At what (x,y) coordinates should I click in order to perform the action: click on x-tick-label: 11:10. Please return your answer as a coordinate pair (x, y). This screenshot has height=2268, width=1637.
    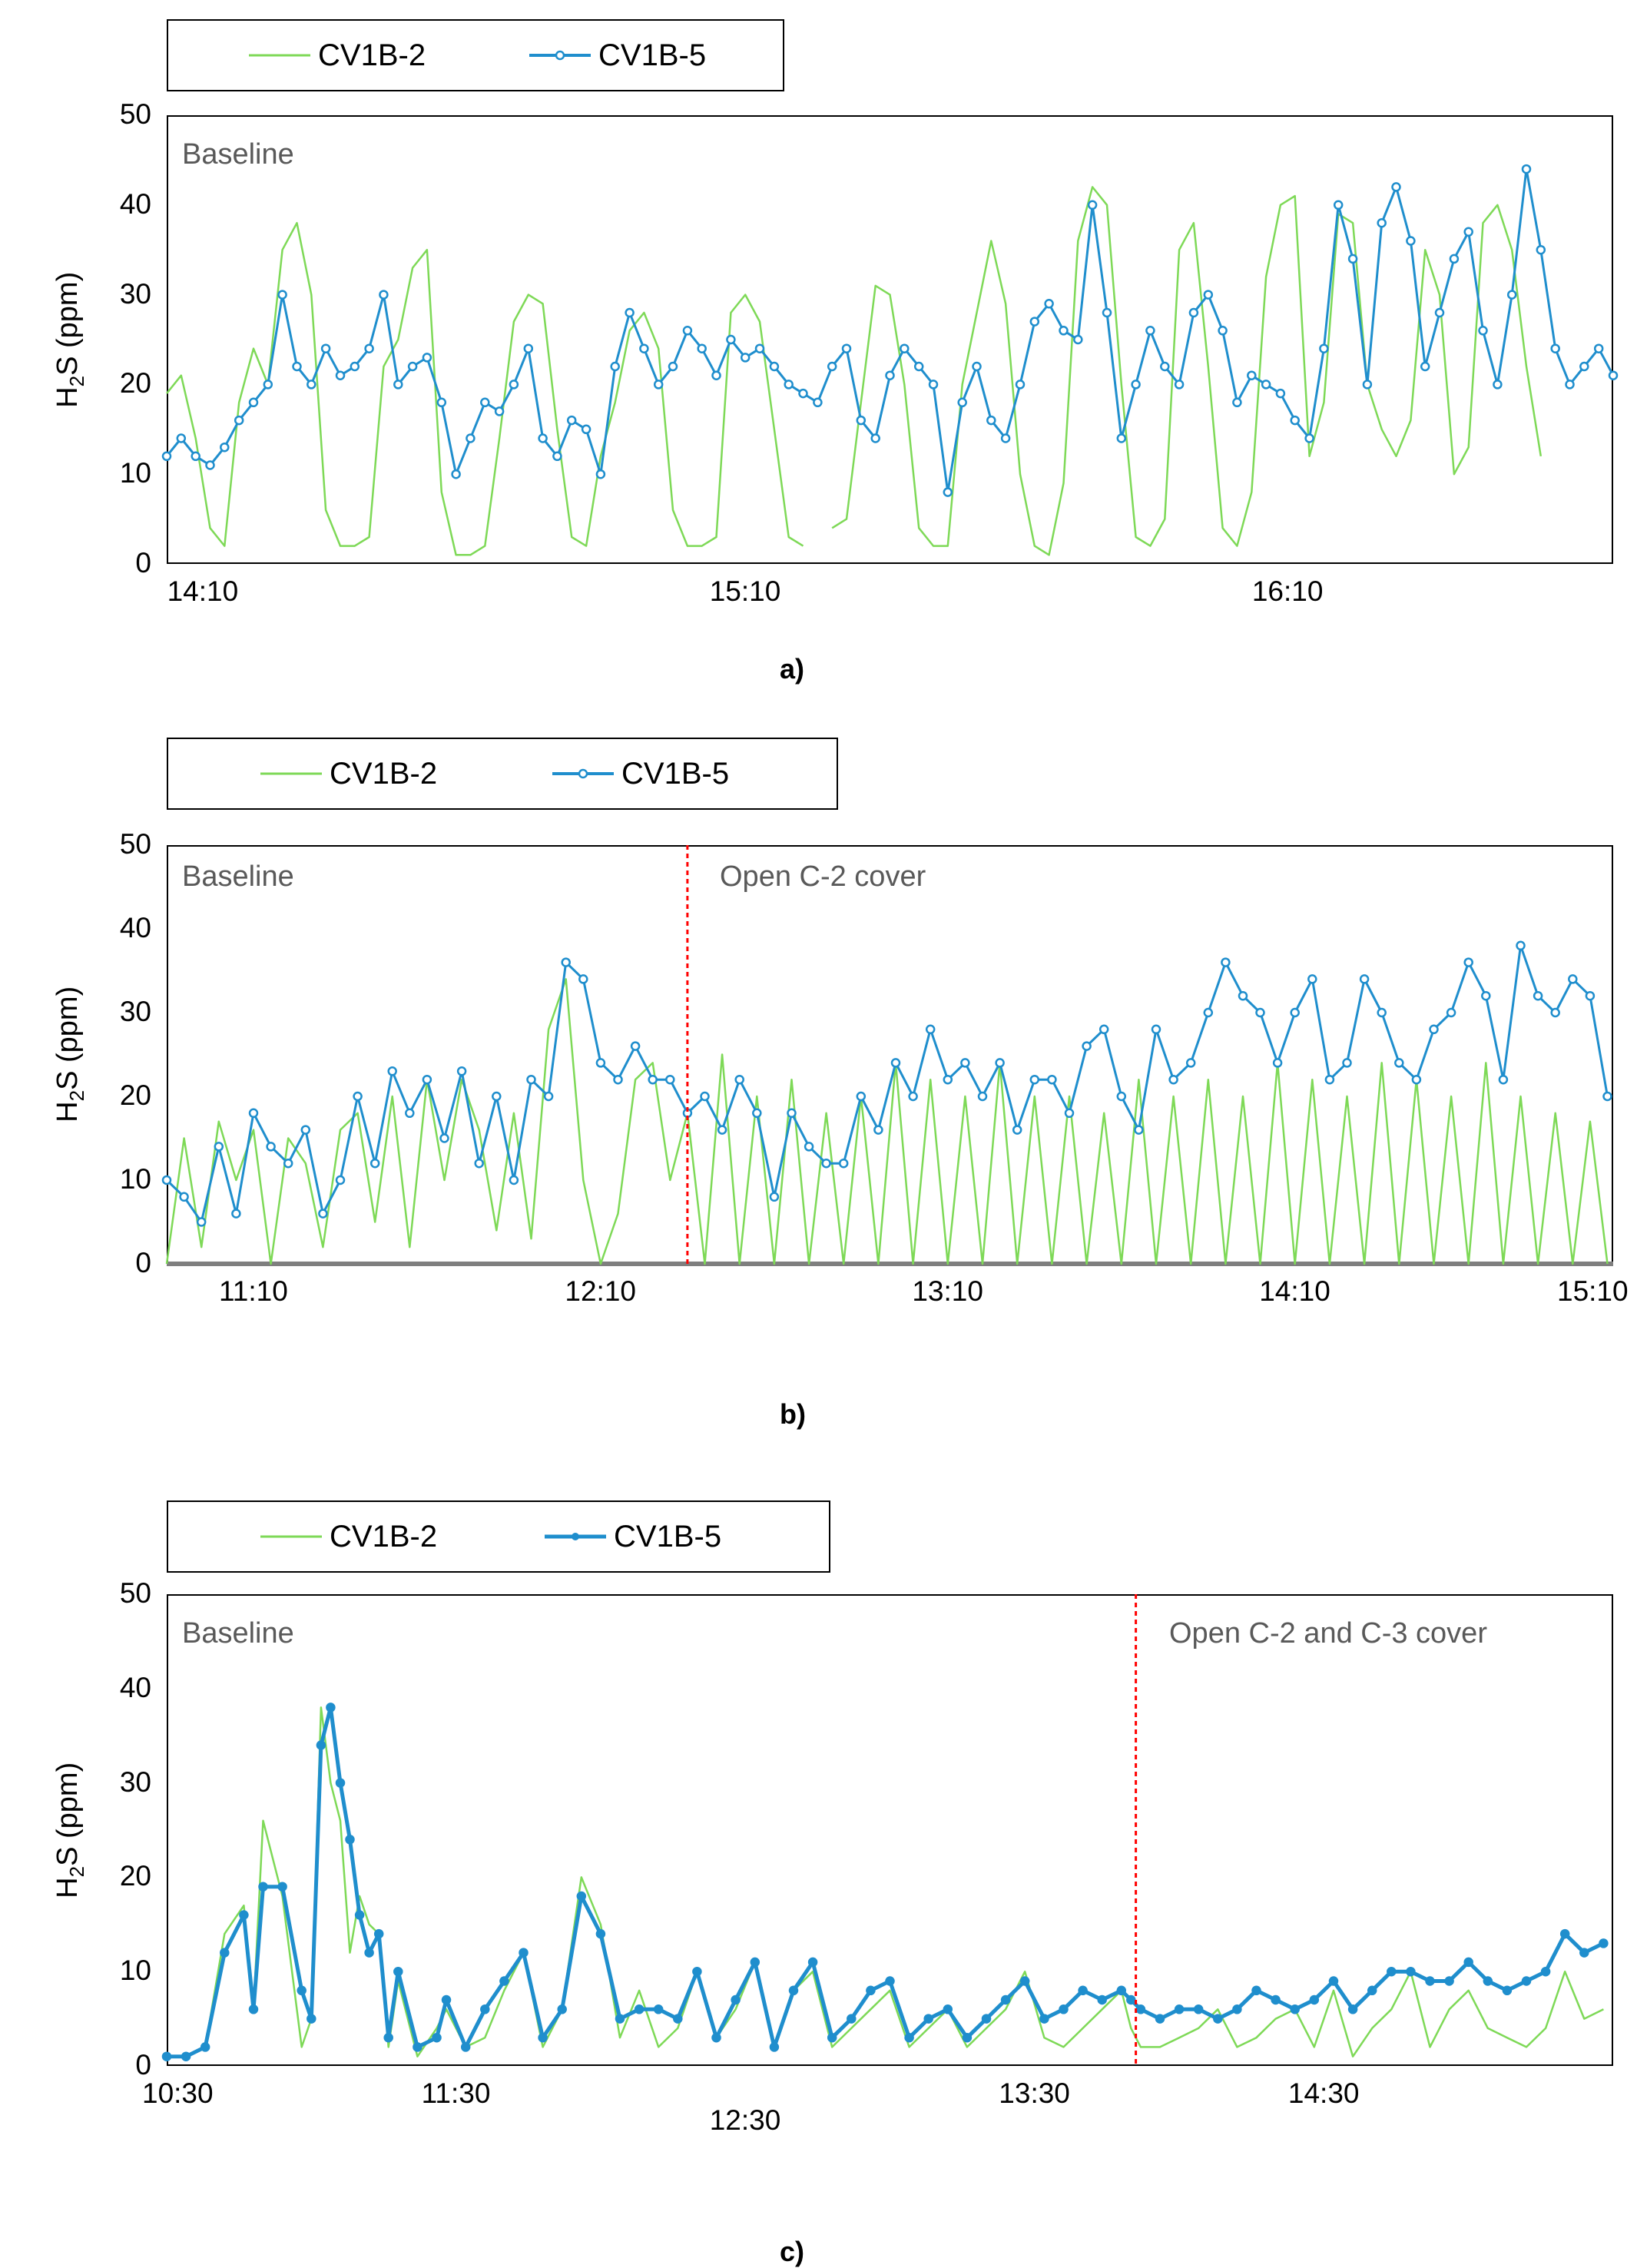
    Looking at the image, I should click on (253, 1291).